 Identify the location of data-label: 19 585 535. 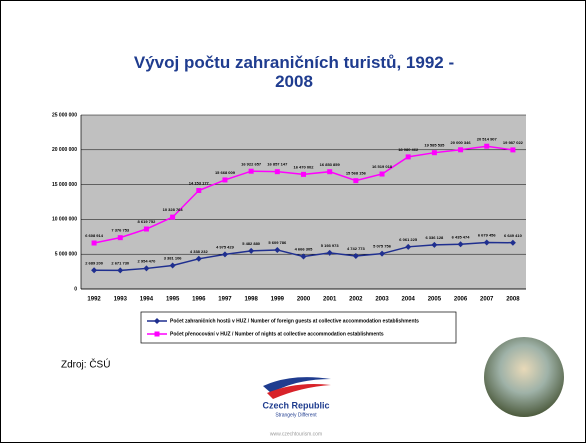
(434, 145).